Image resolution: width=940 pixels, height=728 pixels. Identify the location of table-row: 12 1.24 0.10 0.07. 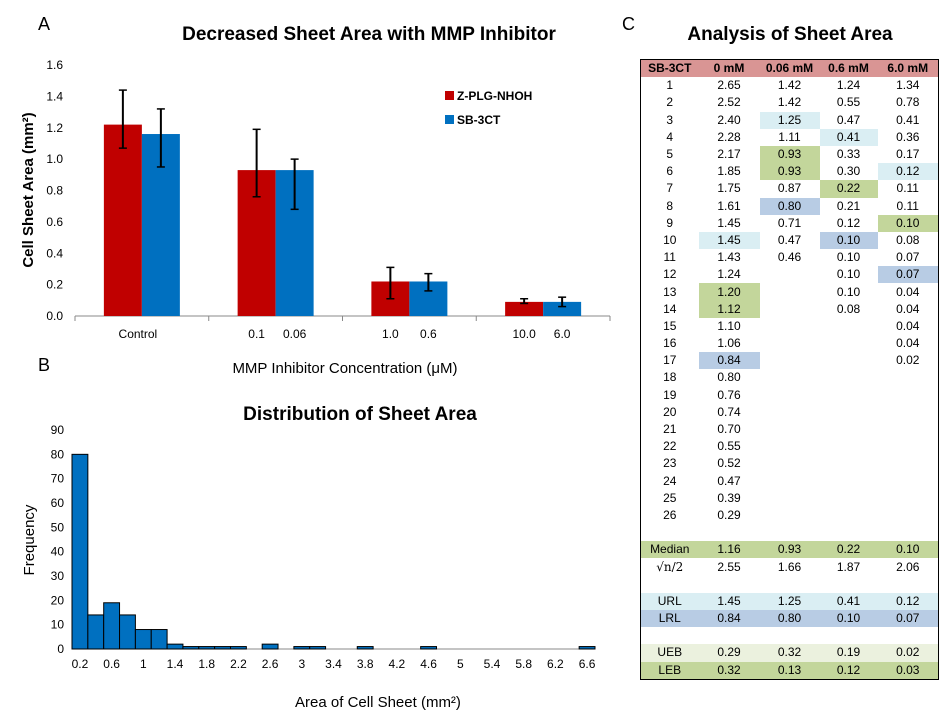
(790, 275).